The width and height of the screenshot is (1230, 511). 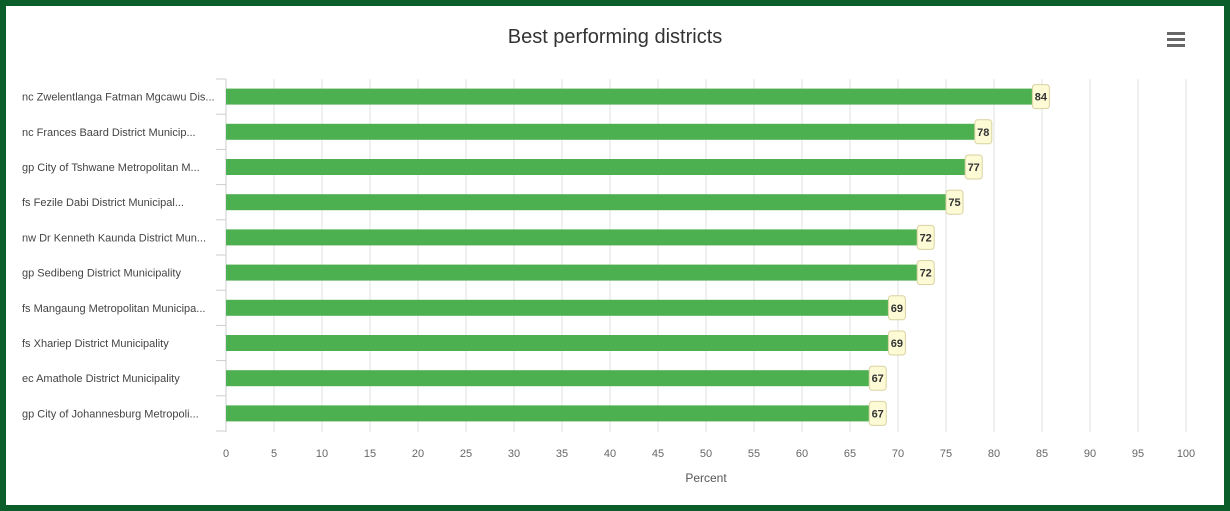 What do you see at coordinates (610, 454) in the screenshot?
I see `x-tick-label: 40` at bounding box center [610, 454].